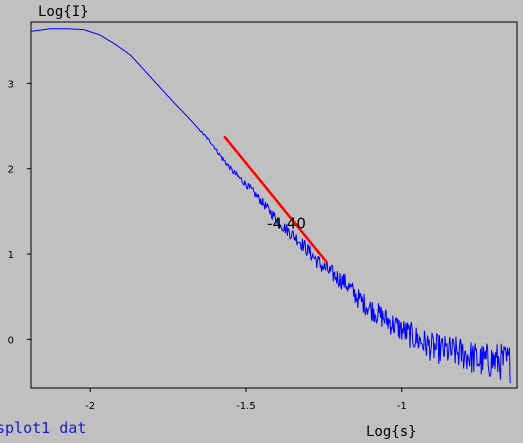  I want to click on y-tick-label: 0, so click(11, 340).